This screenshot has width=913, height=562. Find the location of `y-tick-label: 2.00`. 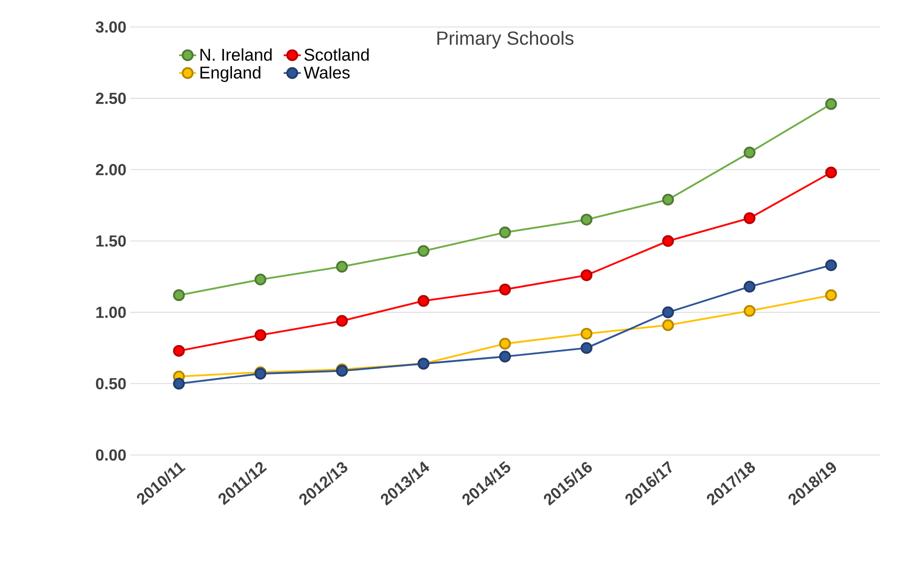

y-tick-label: 2.00 is located at coordinates (111, 170).